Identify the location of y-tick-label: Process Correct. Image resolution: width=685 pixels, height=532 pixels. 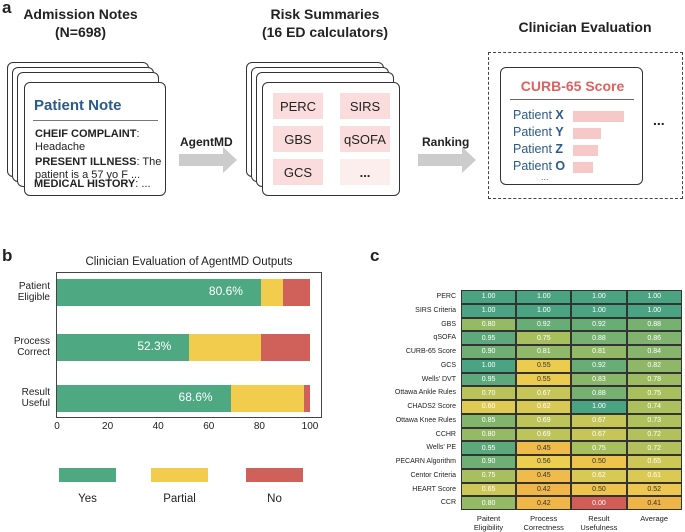
(31, 347).